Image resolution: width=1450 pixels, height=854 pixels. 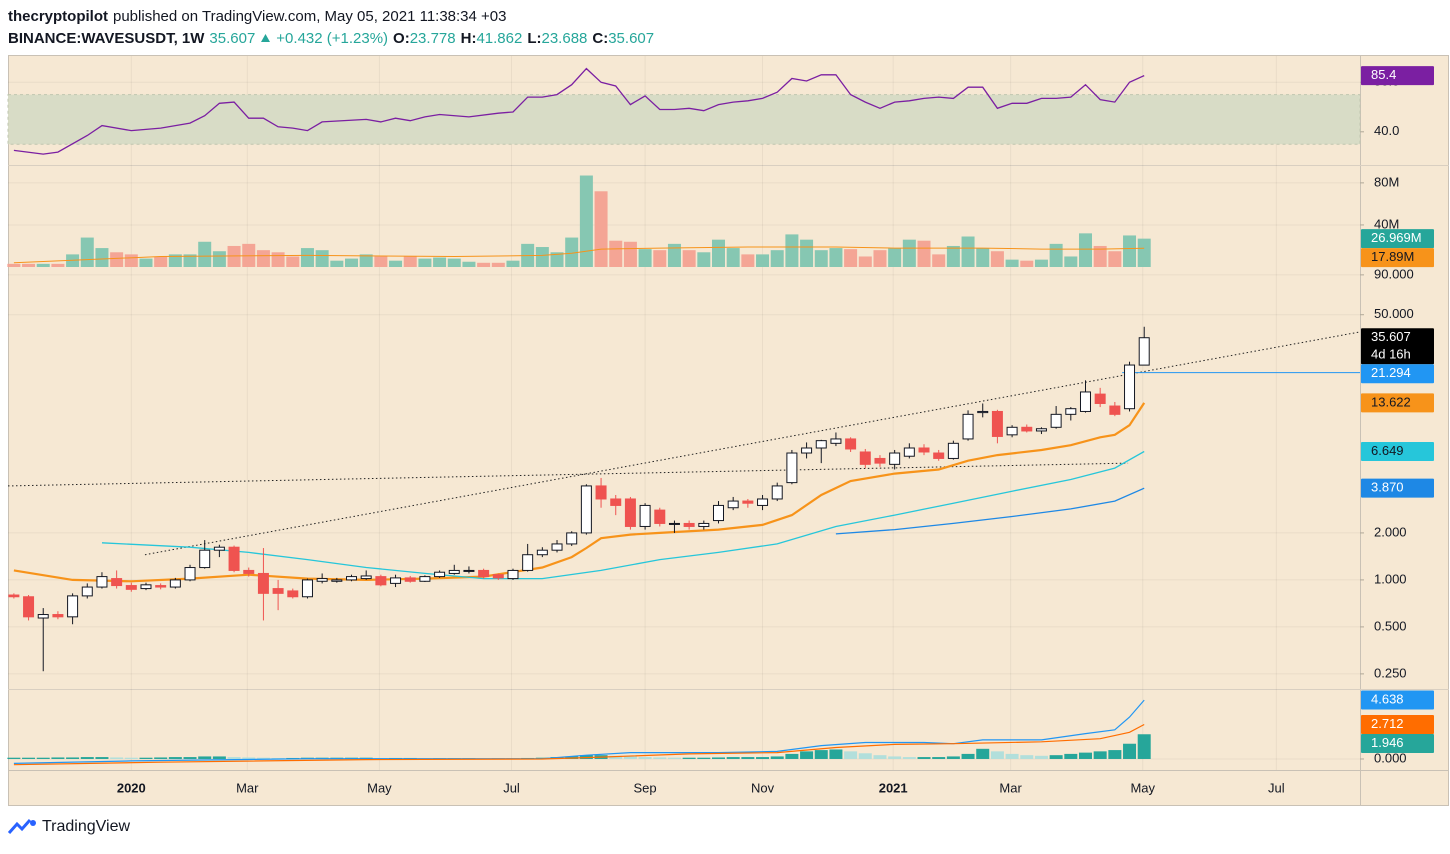 What do you see at coordinates (1386, 223) in the screenshot?
I see `y-tick-label: 40M` at bounding box center [1386, 223].